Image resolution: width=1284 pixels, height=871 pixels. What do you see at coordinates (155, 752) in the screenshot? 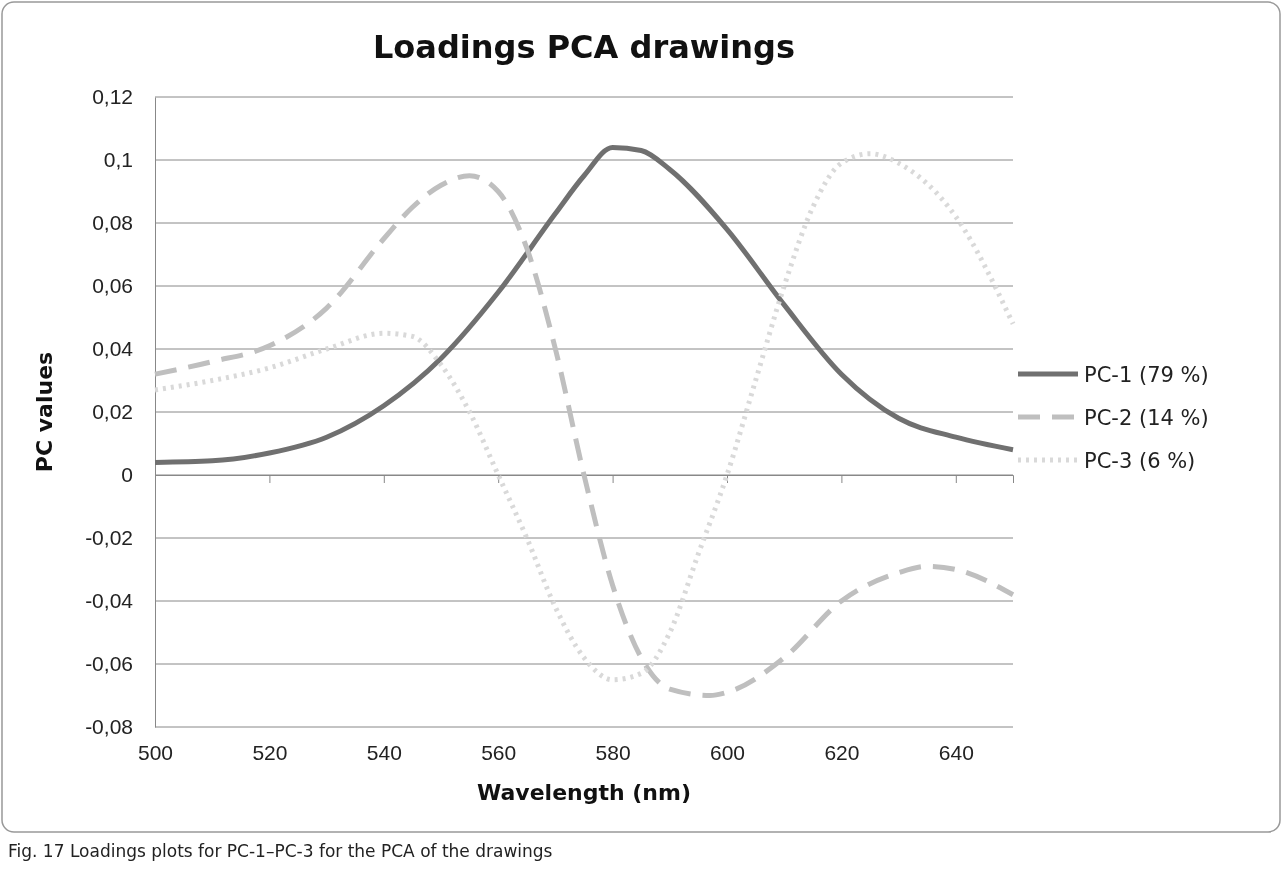
I see `x-tick-label: 500` at bounding box center [155, 752].